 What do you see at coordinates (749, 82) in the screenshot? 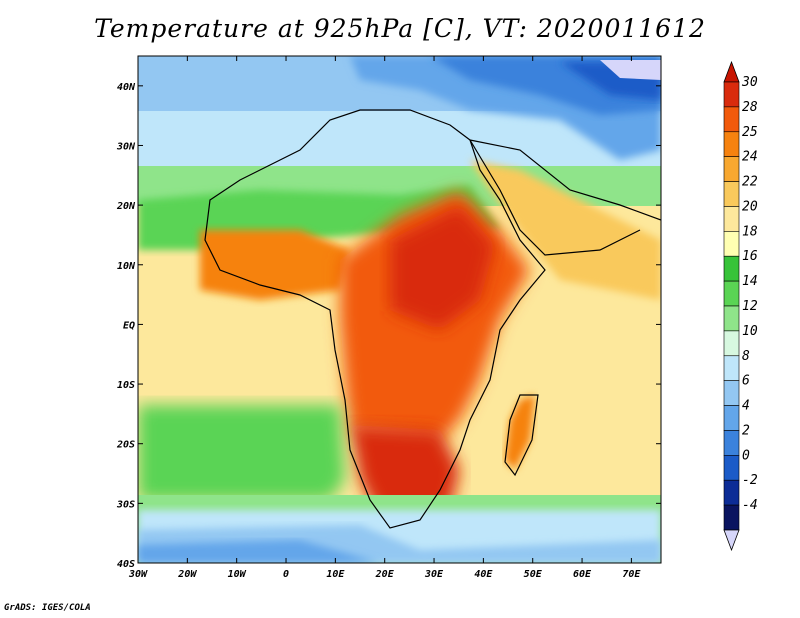
I see `colorbar-label: 30` at bounding box center [749, 82].